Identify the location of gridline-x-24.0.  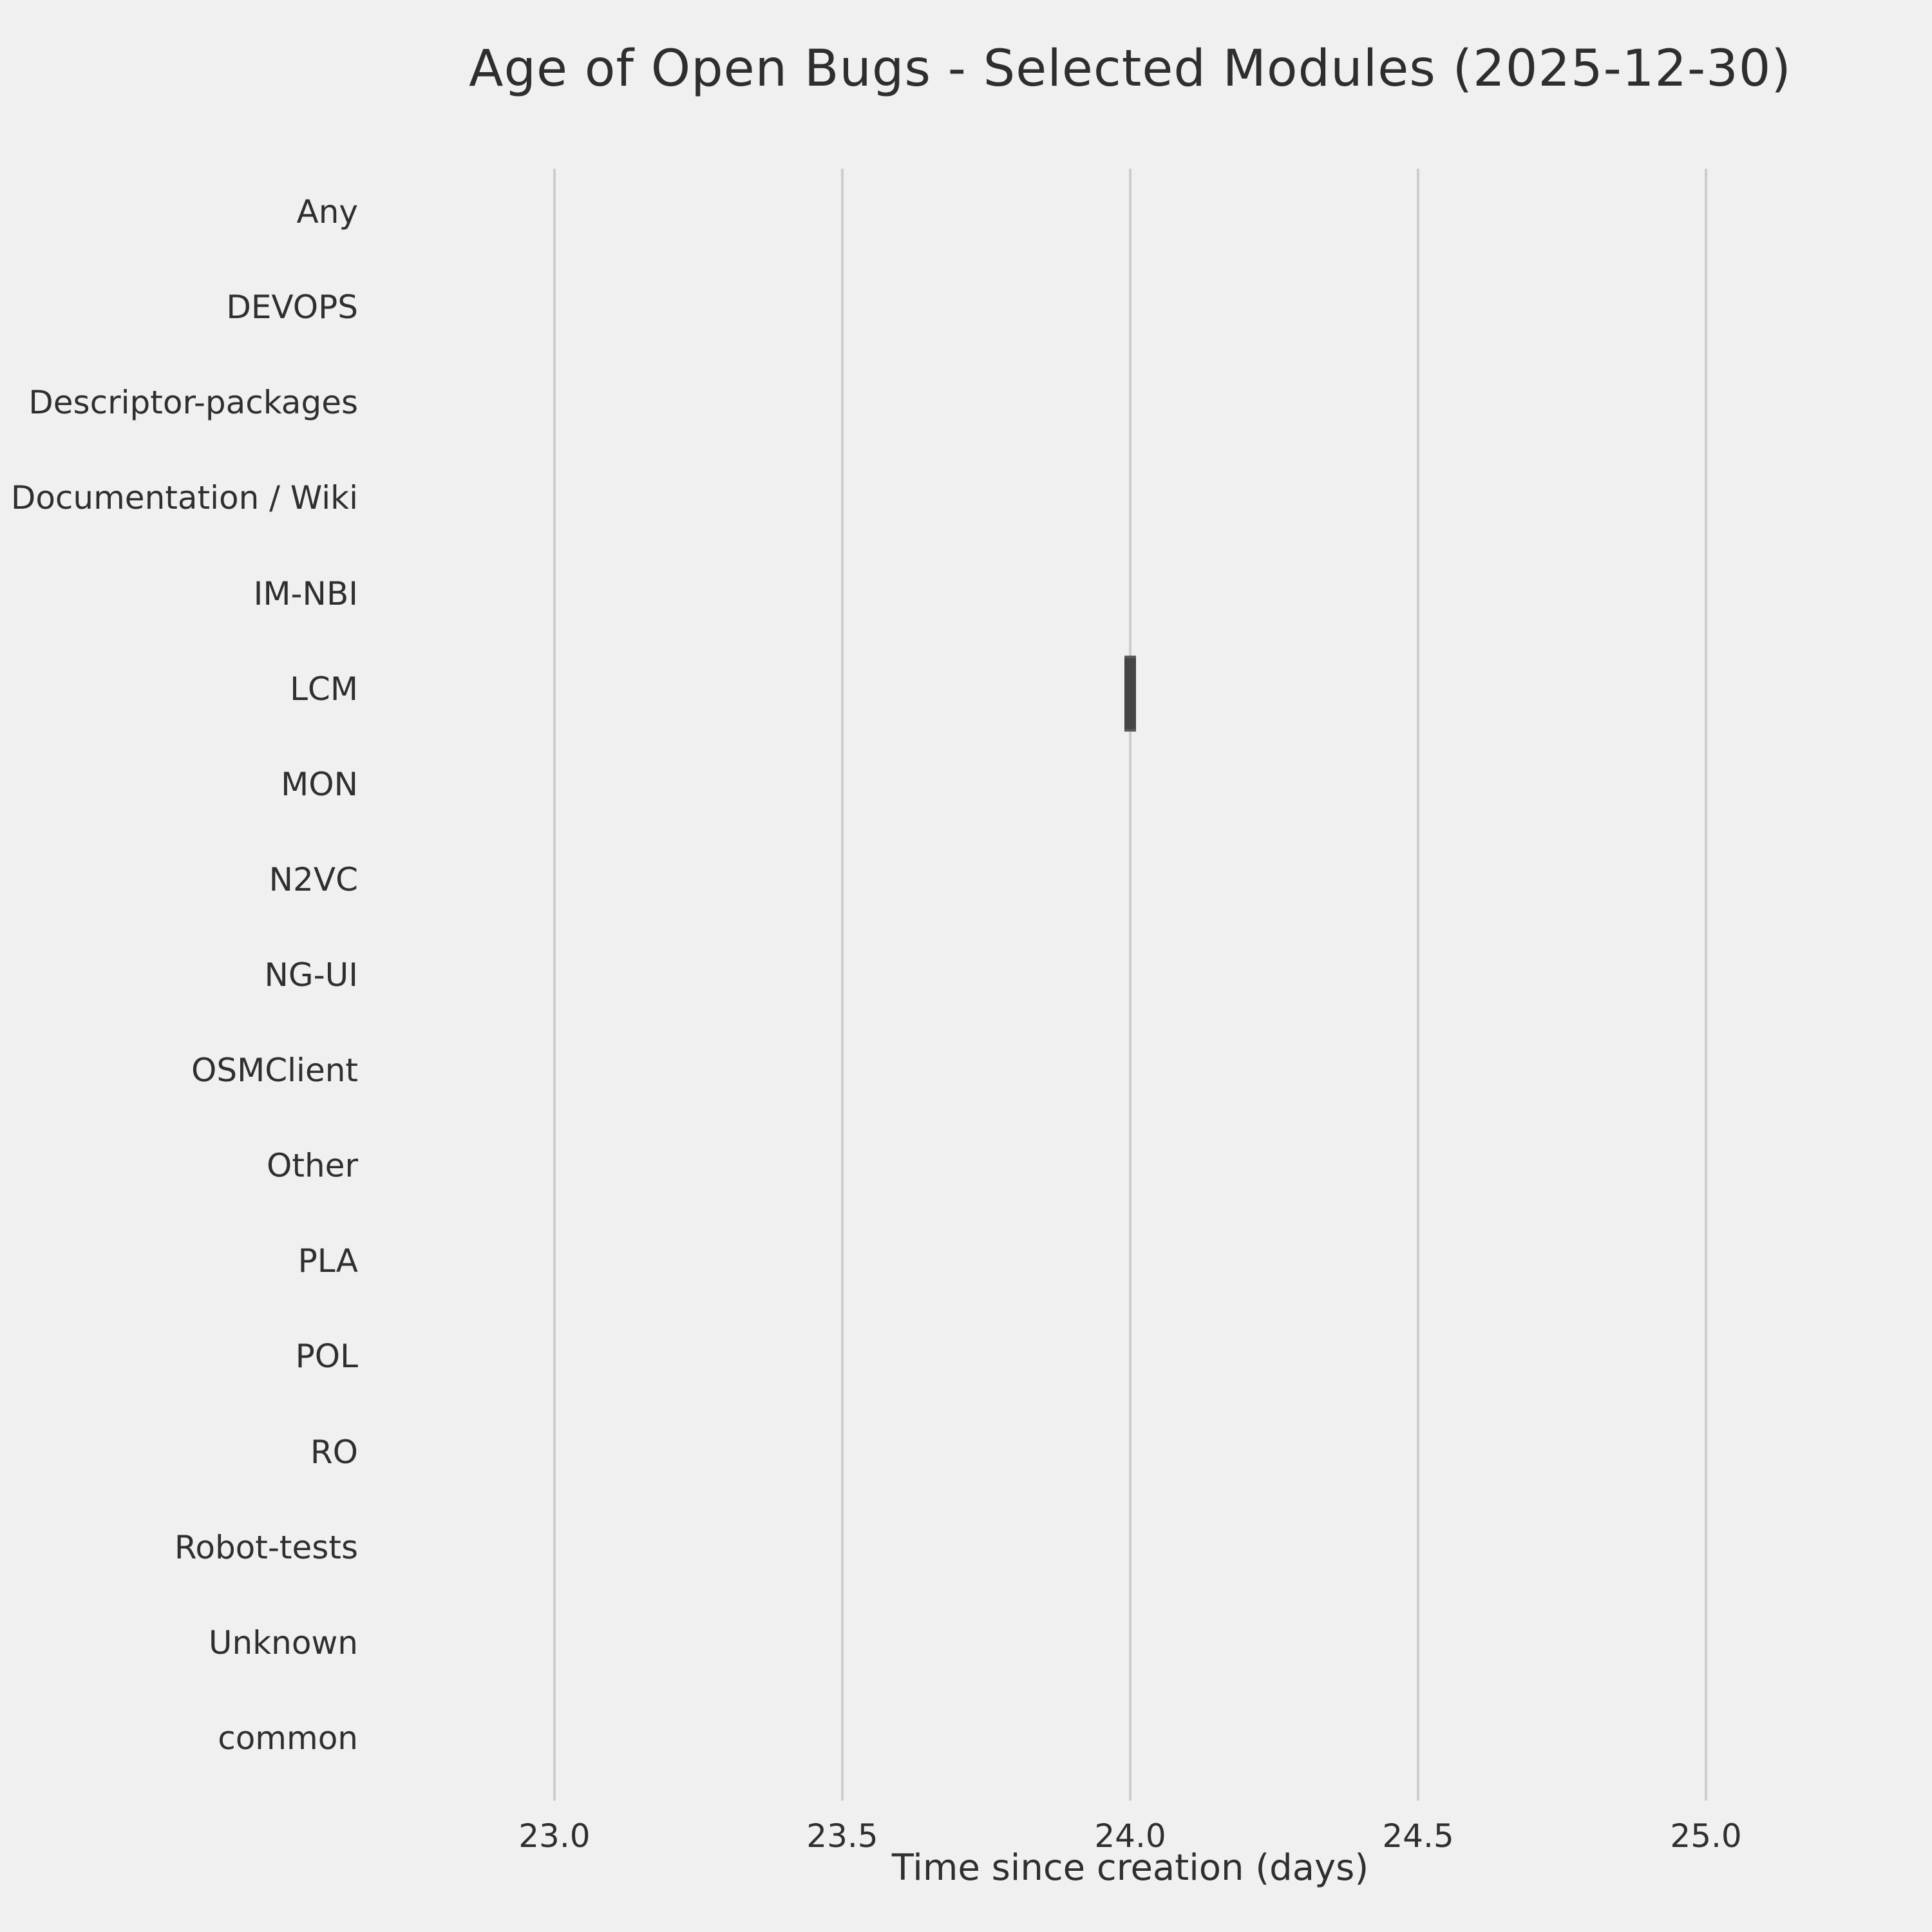
(1130, 979).